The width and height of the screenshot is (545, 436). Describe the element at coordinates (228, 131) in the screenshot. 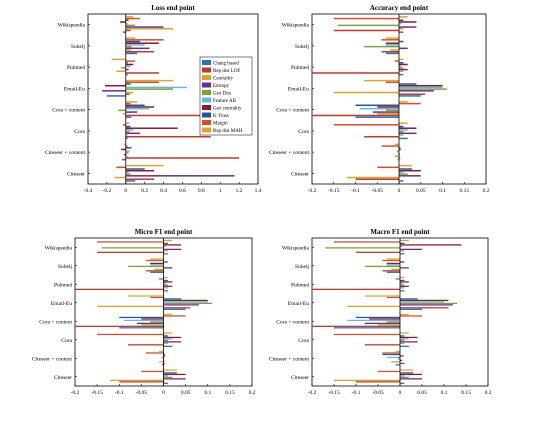

I see `legend-label: Rep dist MAH` at that location.